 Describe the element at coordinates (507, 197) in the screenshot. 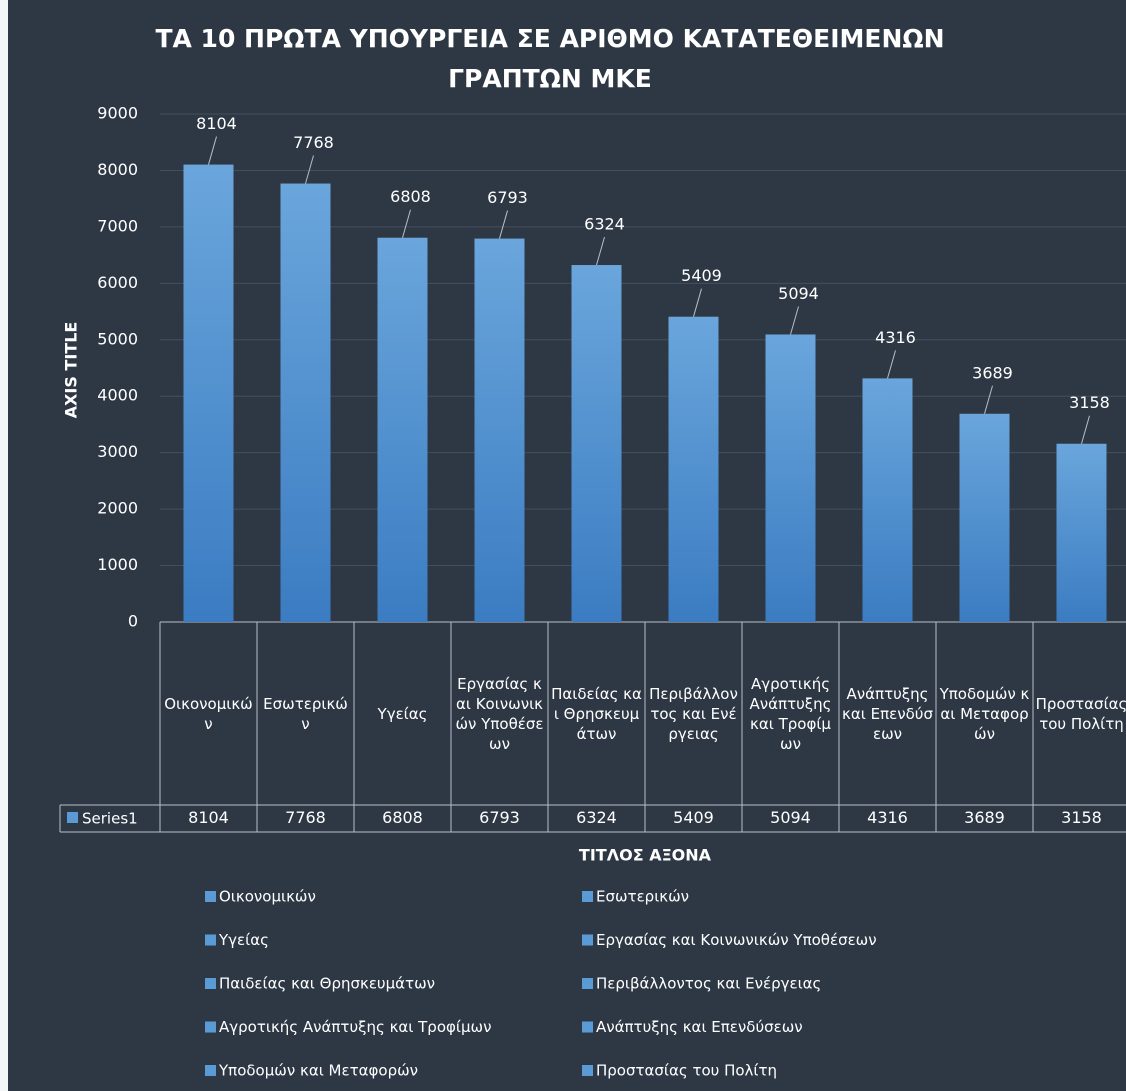

I see `data-label: 6793` at that location.